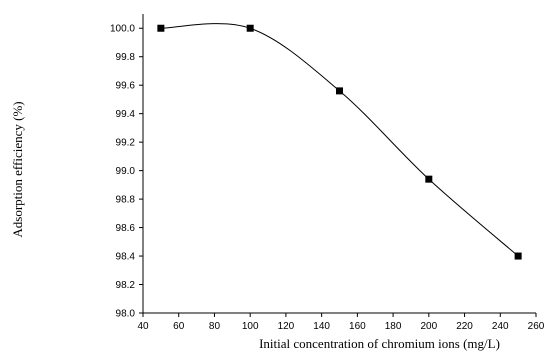 The height and width of the screenshot is (358, 546). I want to click on x-tick-label: 240, so click(500, 326).